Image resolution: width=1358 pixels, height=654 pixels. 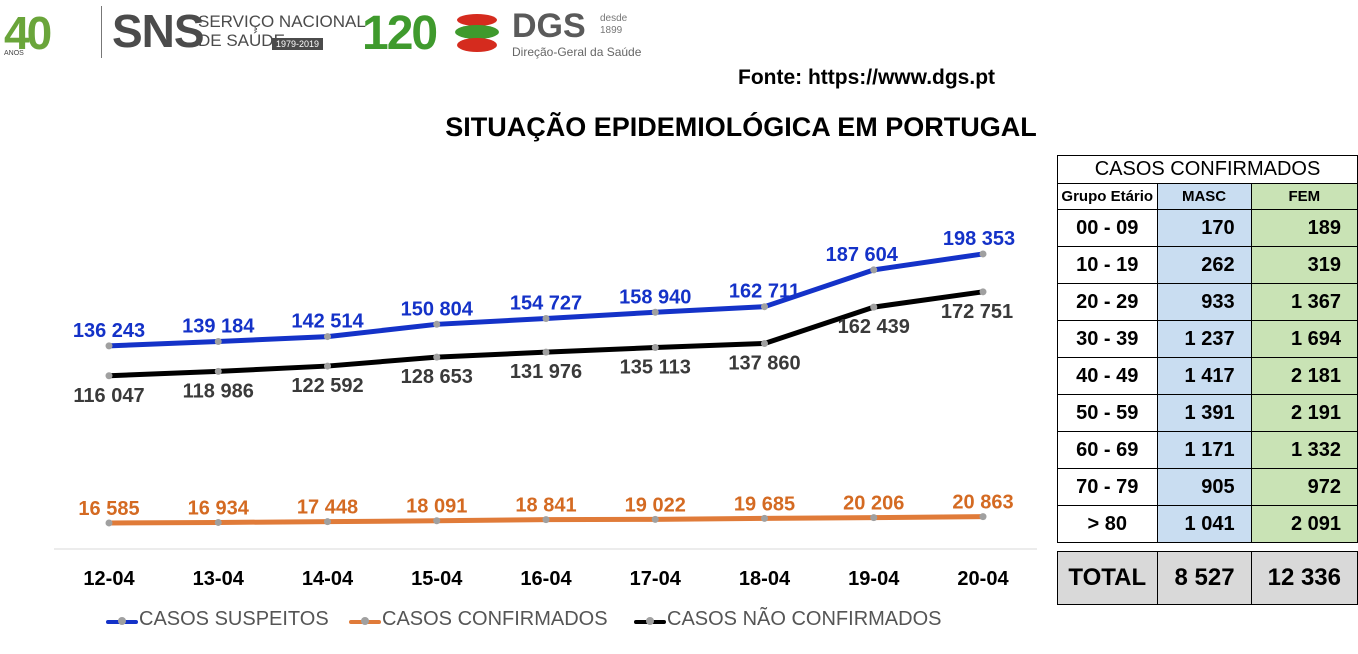 What do you see at coordinates (764, 292) in the screenshot?
I see `data-label: 162 711` at bounding box center [764, 292].